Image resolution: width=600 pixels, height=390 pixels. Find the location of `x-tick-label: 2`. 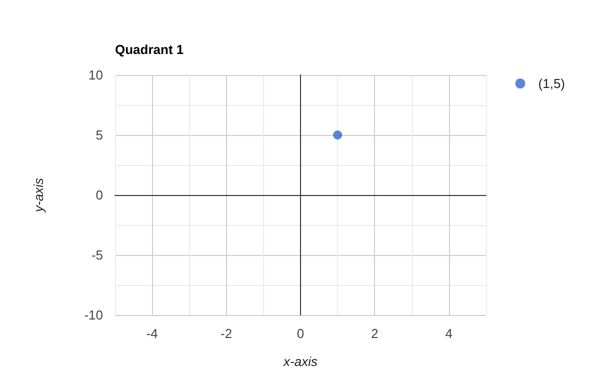

x-tick-label: 2 is located at coordinates (374, 333).